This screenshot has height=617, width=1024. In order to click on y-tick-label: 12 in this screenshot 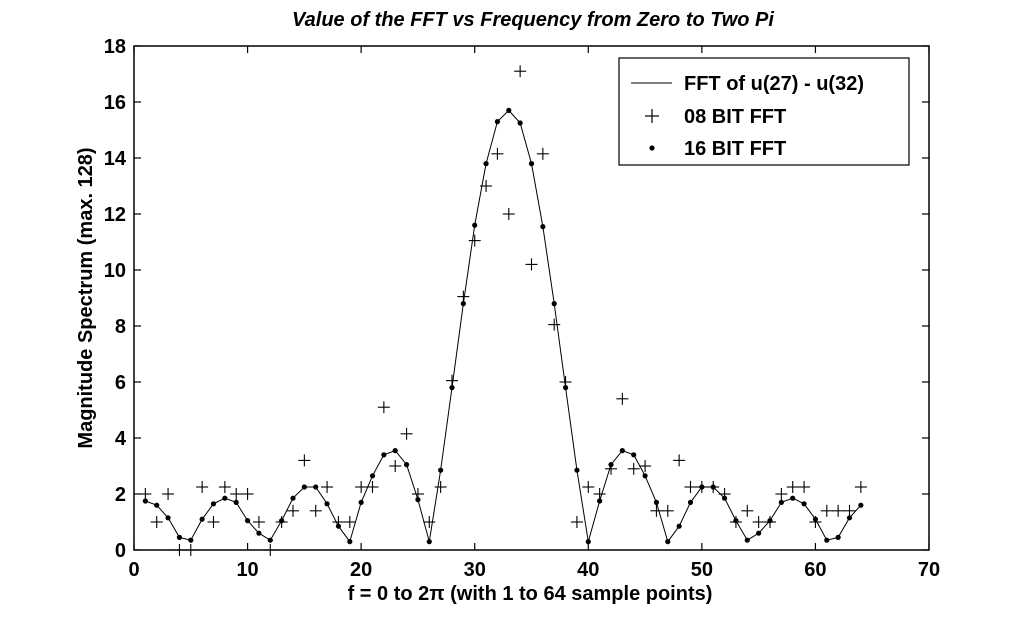, I will do `click(115, 215)`.